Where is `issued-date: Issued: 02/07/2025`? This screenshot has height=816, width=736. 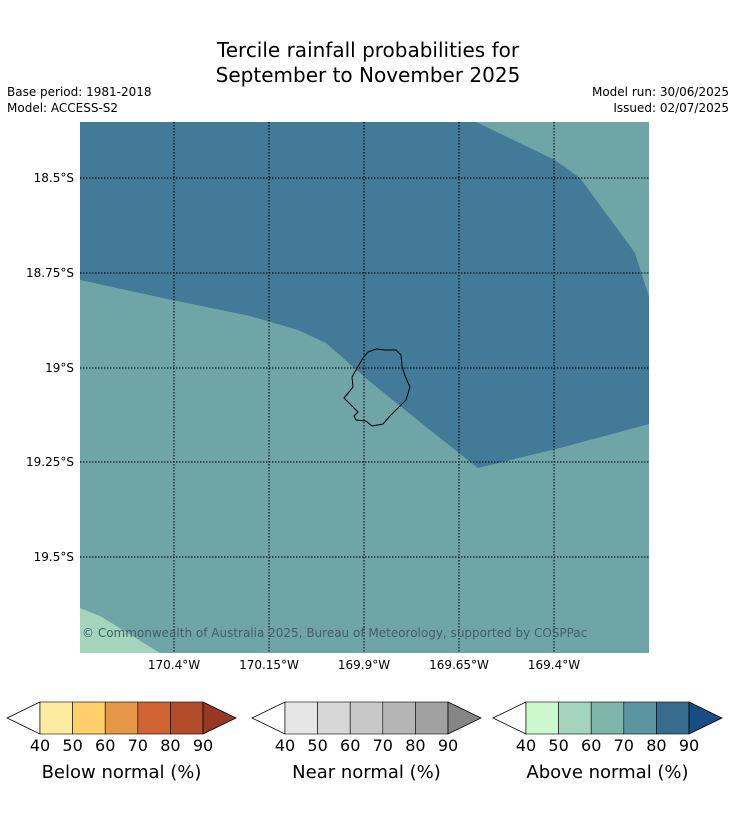 issued-date: Issued: 02/07/2025 is located at coordinates (671, 108).